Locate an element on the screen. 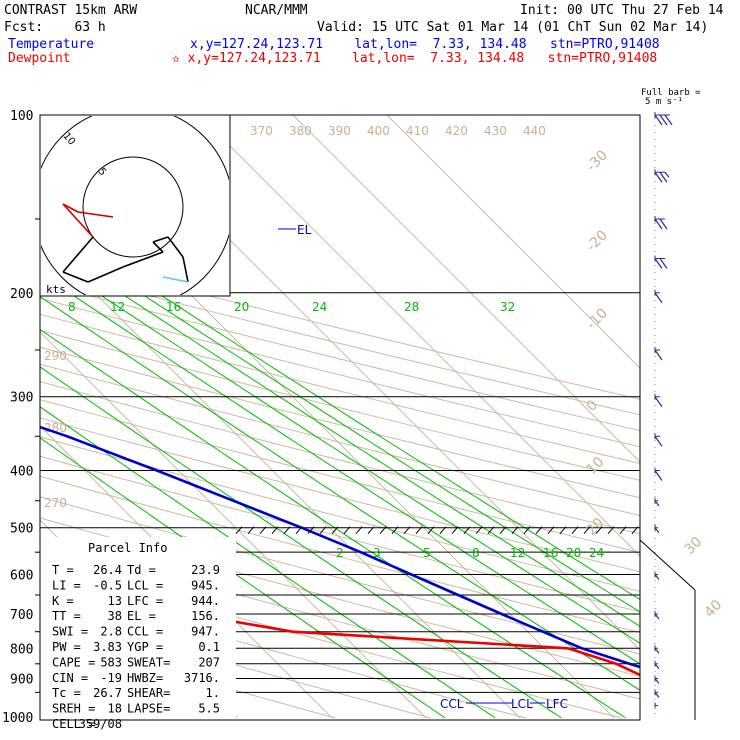 This screenshot has height=740, width=740. theta-label: 400 is located at coordinates (378, 131).